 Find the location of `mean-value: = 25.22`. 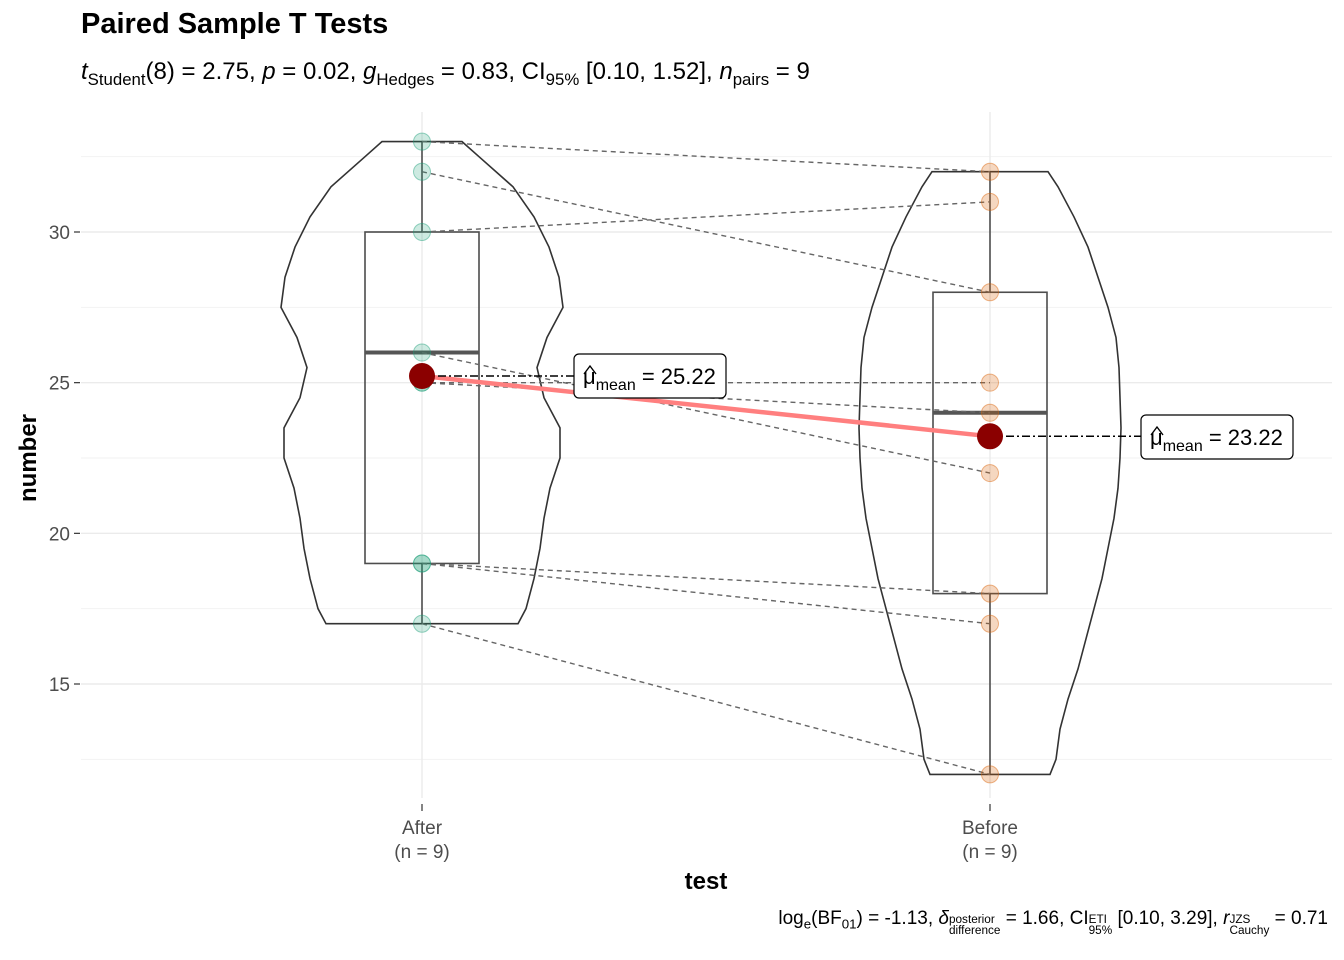

mean-value: = 25.22 is located at coordinates (676, 376).